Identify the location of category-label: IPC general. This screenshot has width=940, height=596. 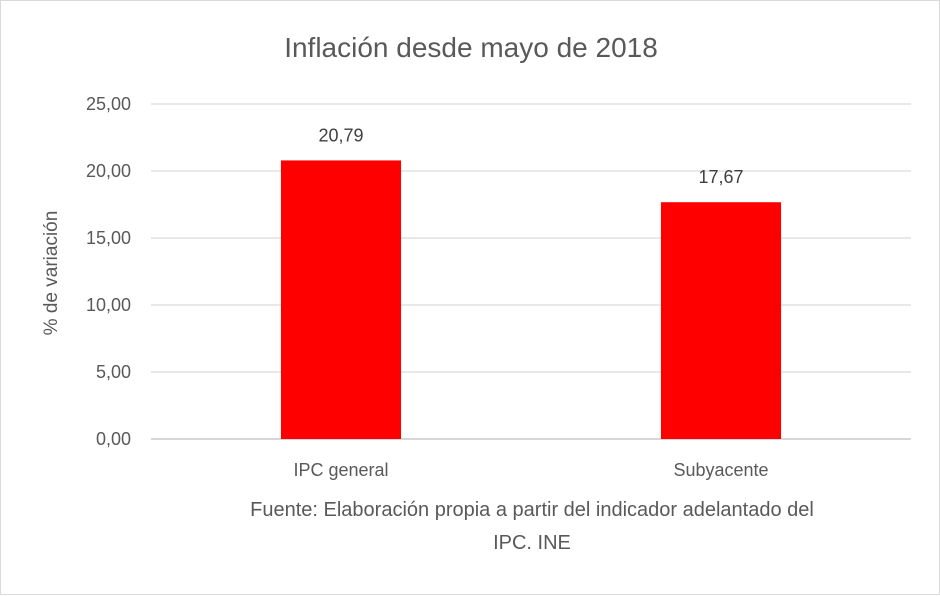
(340, 470).